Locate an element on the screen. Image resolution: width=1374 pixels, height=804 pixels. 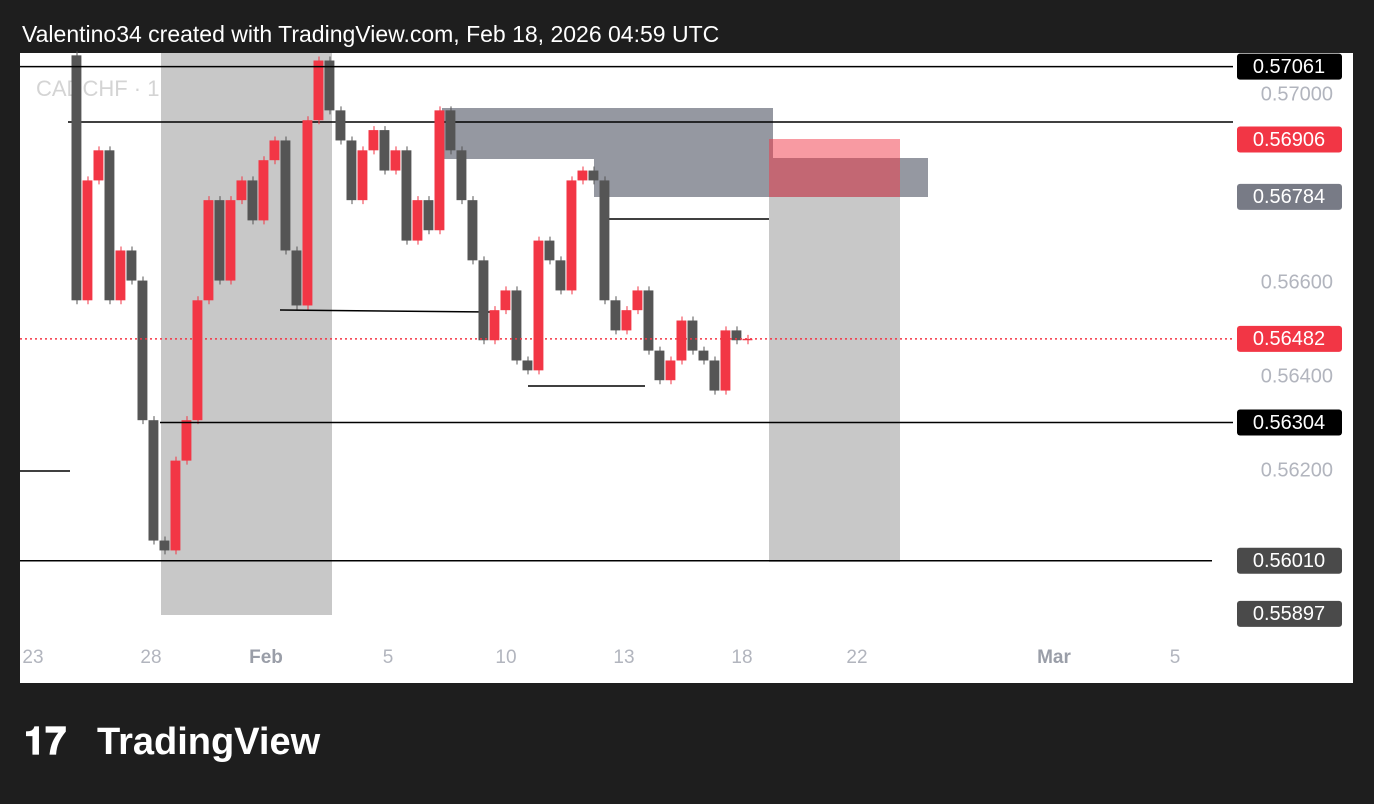
zone-box is located at coordinates (607, 133).